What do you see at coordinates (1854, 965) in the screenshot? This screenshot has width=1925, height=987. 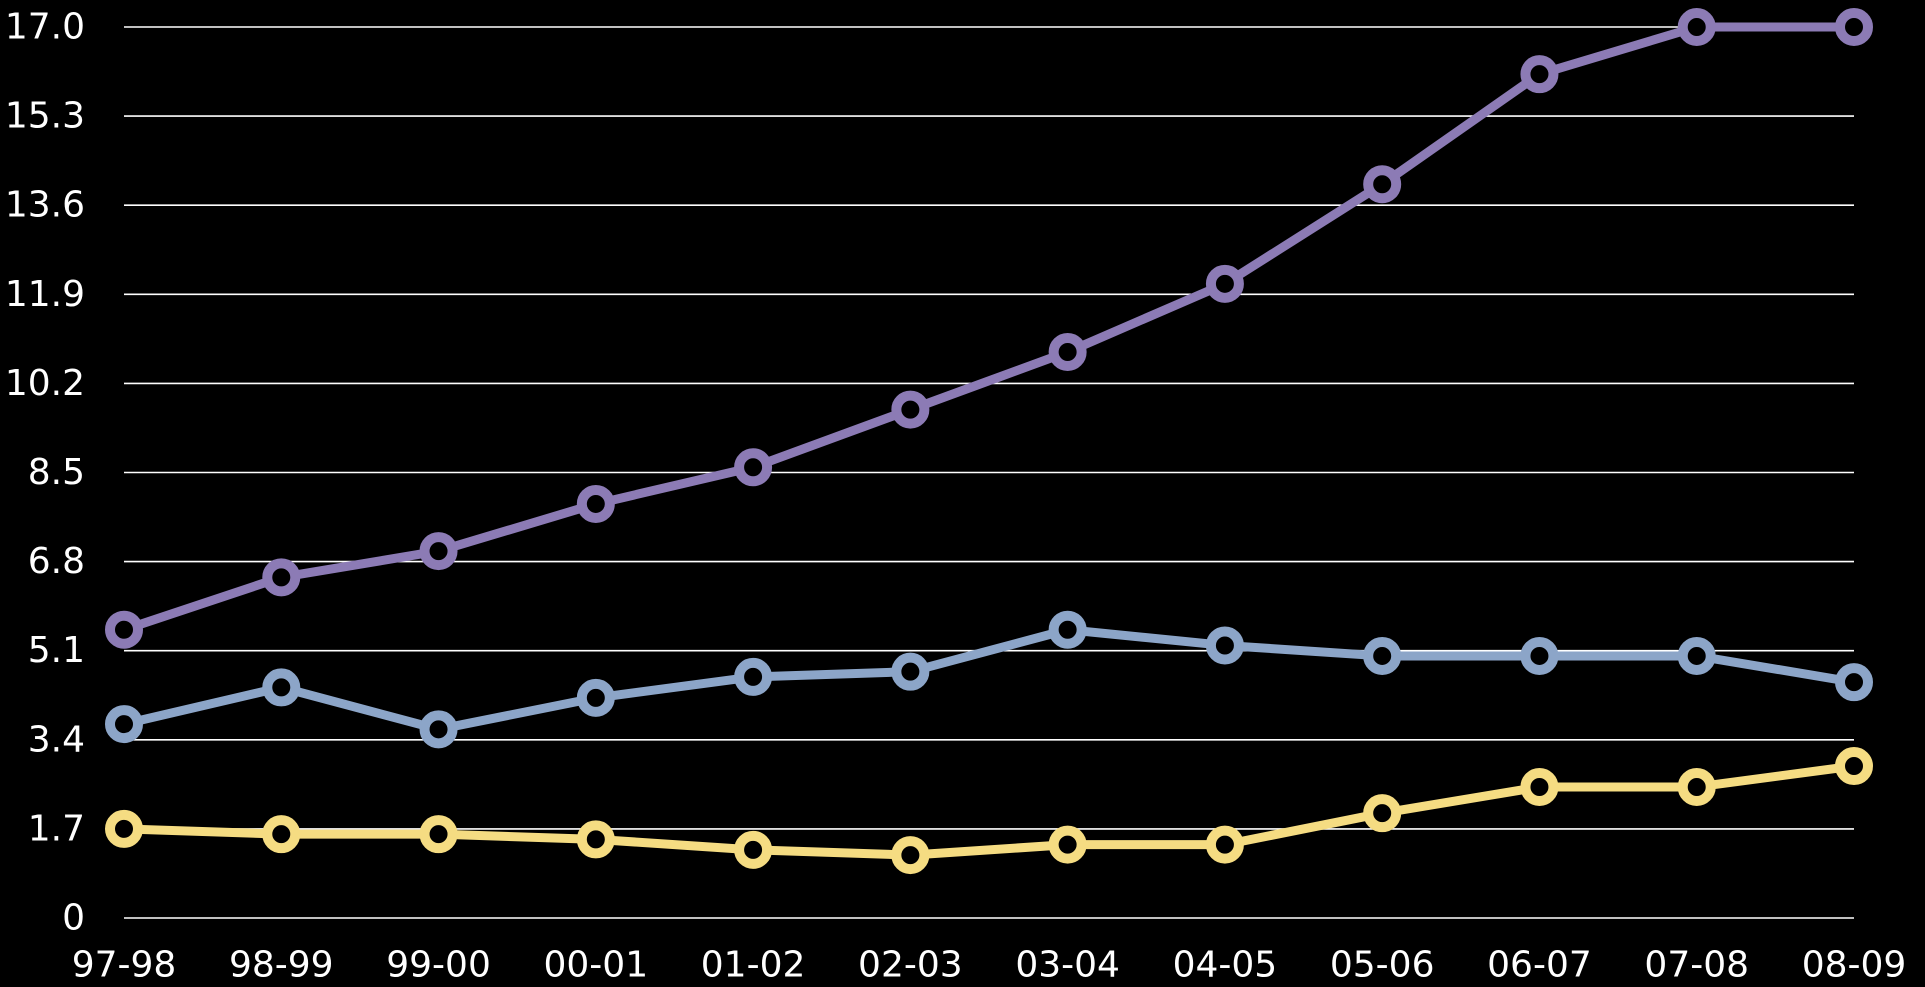 I see `x-tick-label: 08-09` at bounding box center [1854, 965].